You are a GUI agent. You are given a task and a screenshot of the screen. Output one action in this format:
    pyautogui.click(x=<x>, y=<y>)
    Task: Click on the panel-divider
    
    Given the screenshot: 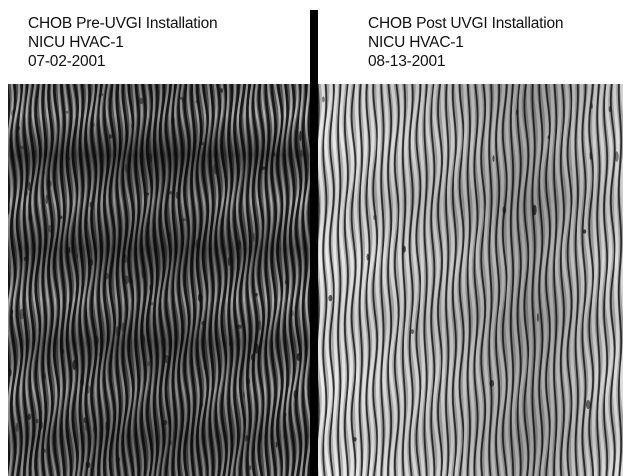 What is the action you would take?
    pyautogui.click(x=314, y=243)
    